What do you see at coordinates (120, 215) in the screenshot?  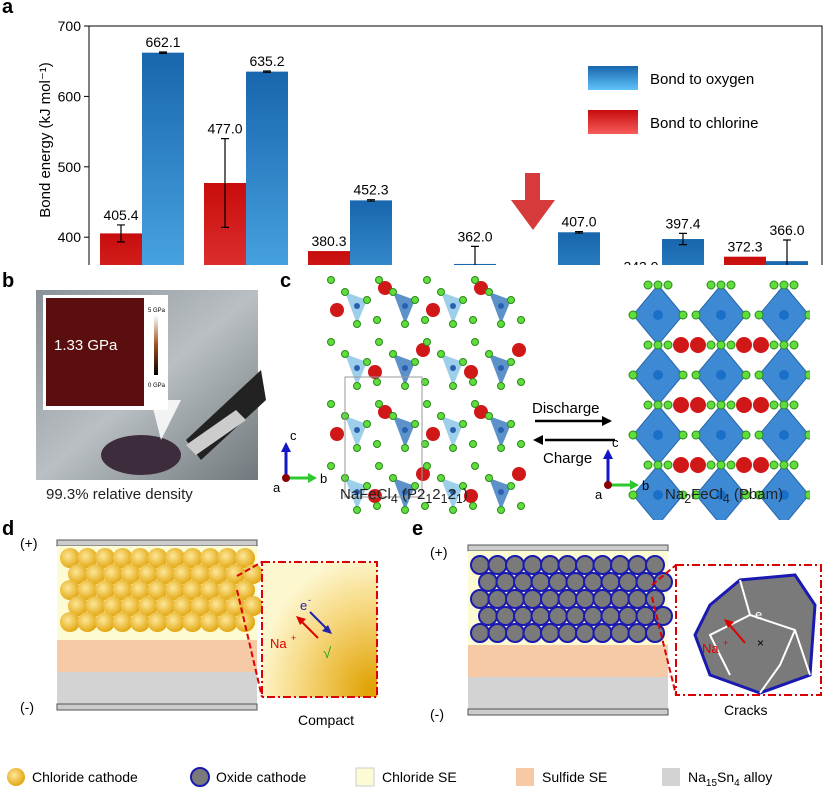 I see `data-label: 405.4` at bounding box center [120, 215].